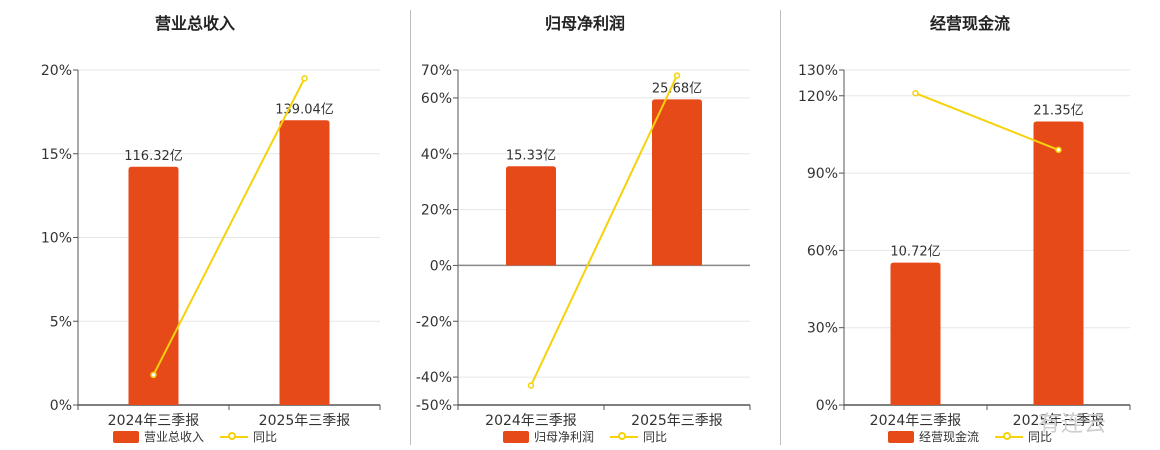 The width and height of the screenshot is (1160, 450). What do you see at coordinates (436, 71) in the screenshot?
I see `y-tick-label: 70%` at bounding box center [436, 71].